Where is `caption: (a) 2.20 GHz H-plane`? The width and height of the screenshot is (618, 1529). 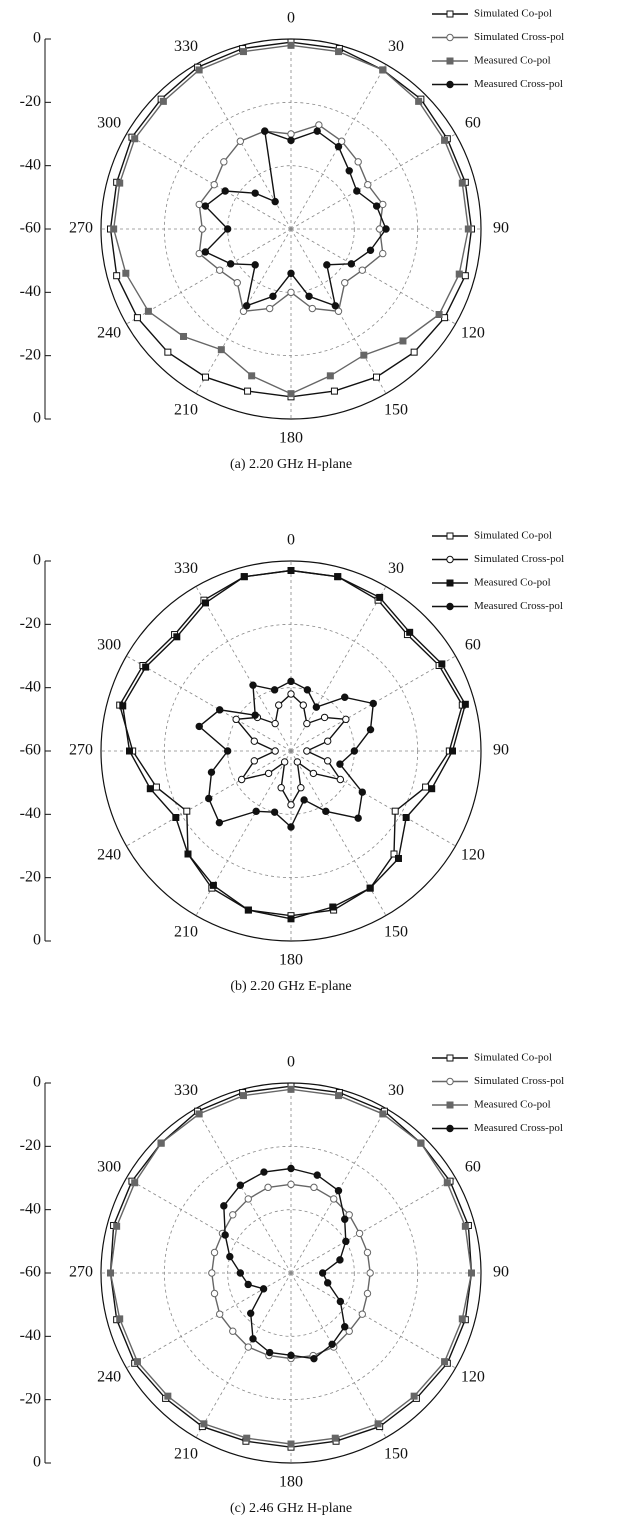
caption: (a) 2.20 GHz H-plane is located at coordinates (291, 464).